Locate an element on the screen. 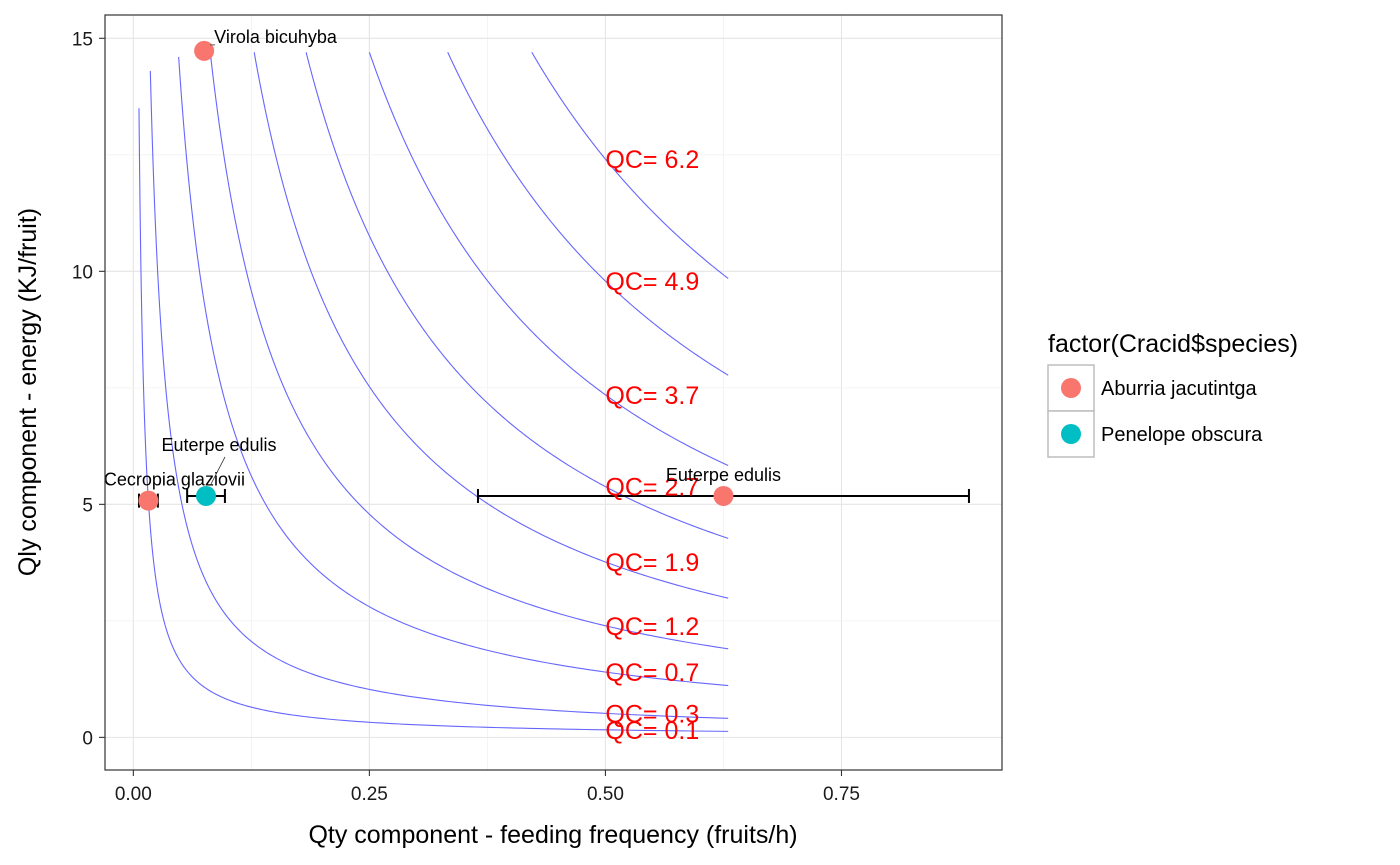  x-tick-label: 0.75 is located at coordinates (841, 794).